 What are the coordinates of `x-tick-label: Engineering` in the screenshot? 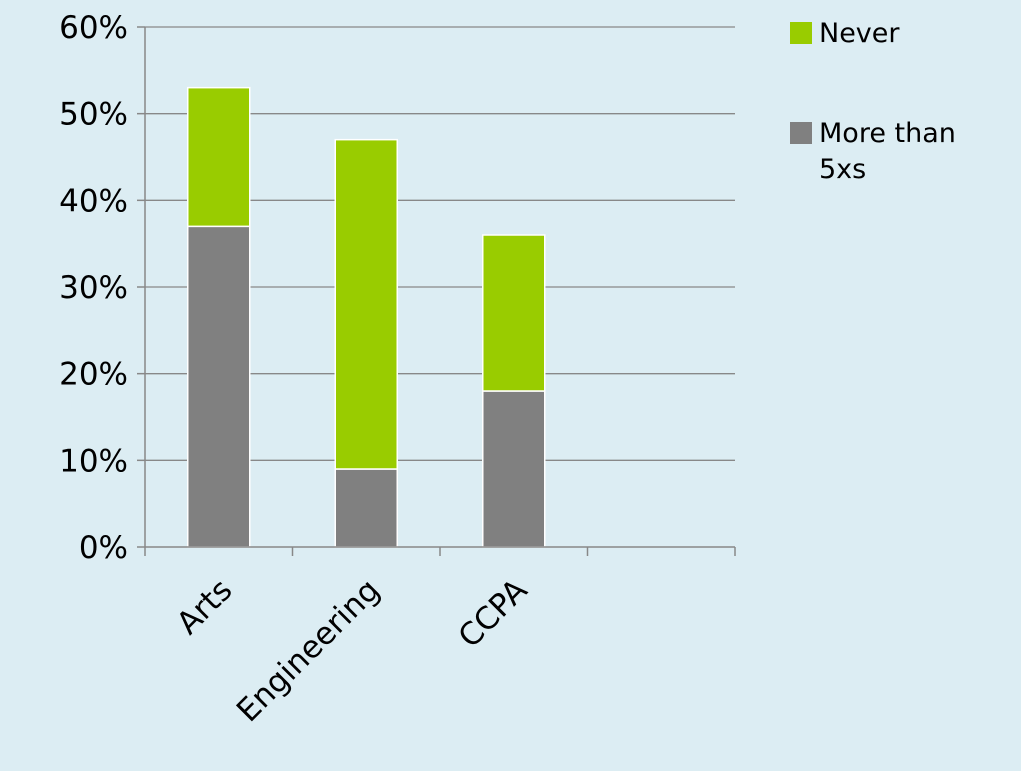 It's located at (308, 650).